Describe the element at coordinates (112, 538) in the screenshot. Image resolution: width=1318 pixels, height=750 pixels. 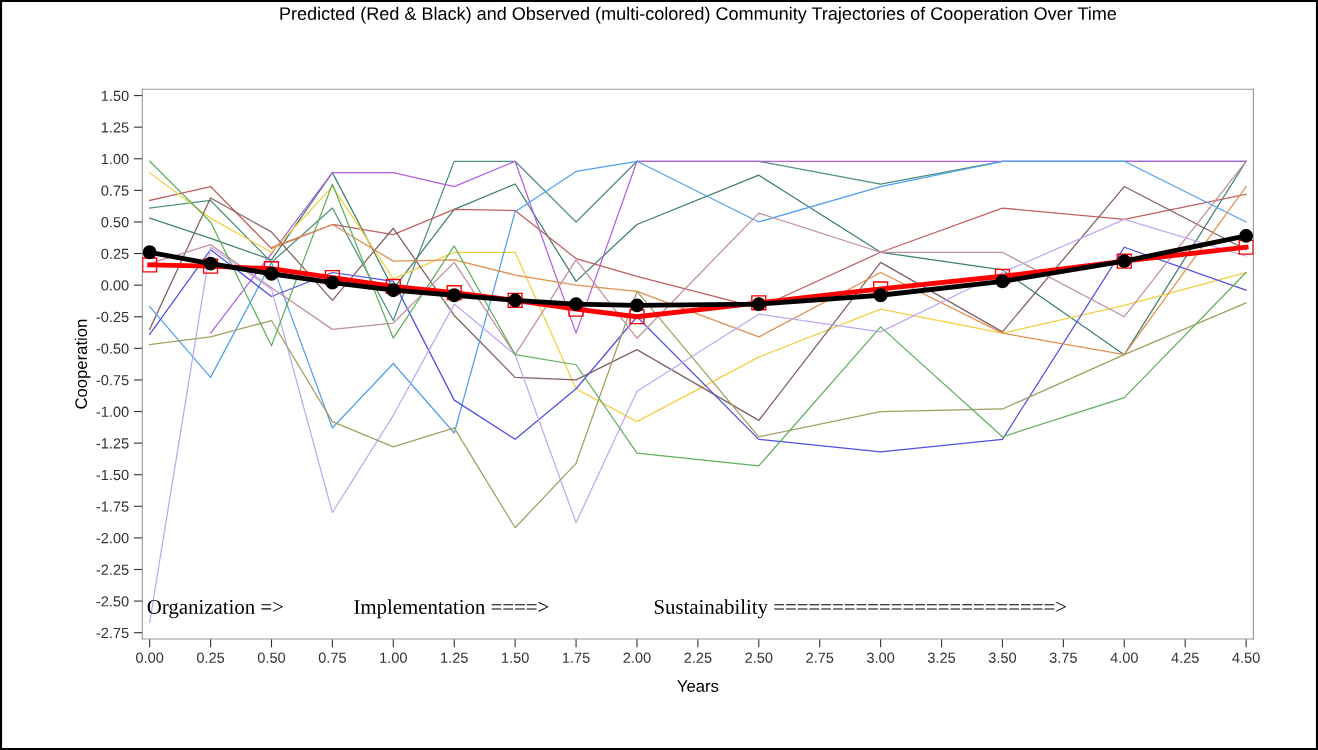
I see `y-tick-label: -2.00` at that location.